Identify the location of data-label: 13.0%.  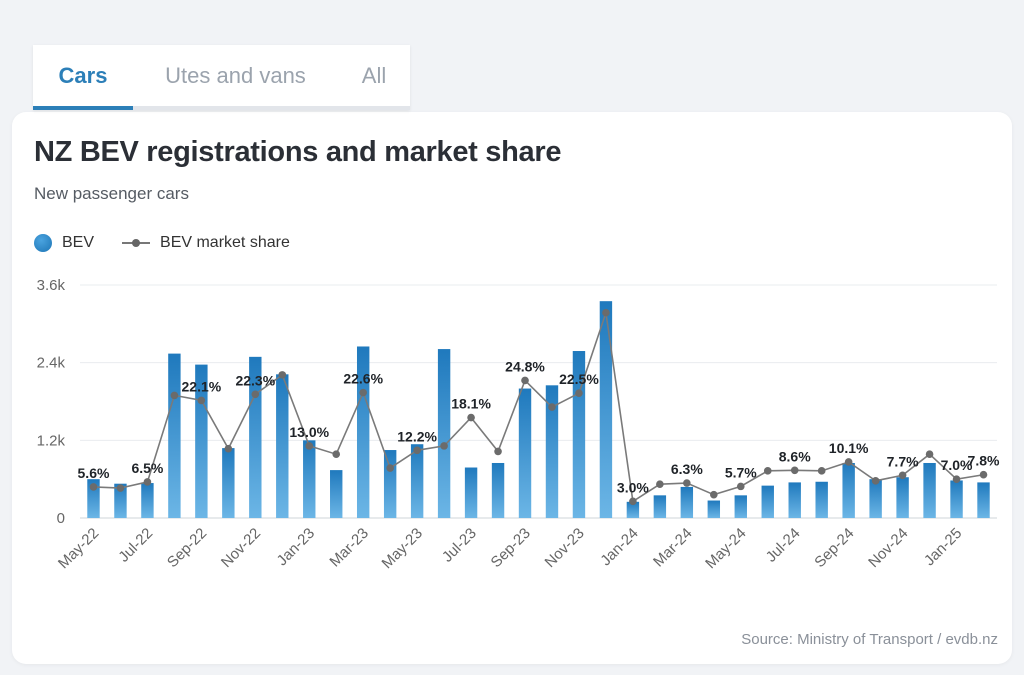
(309, 432).